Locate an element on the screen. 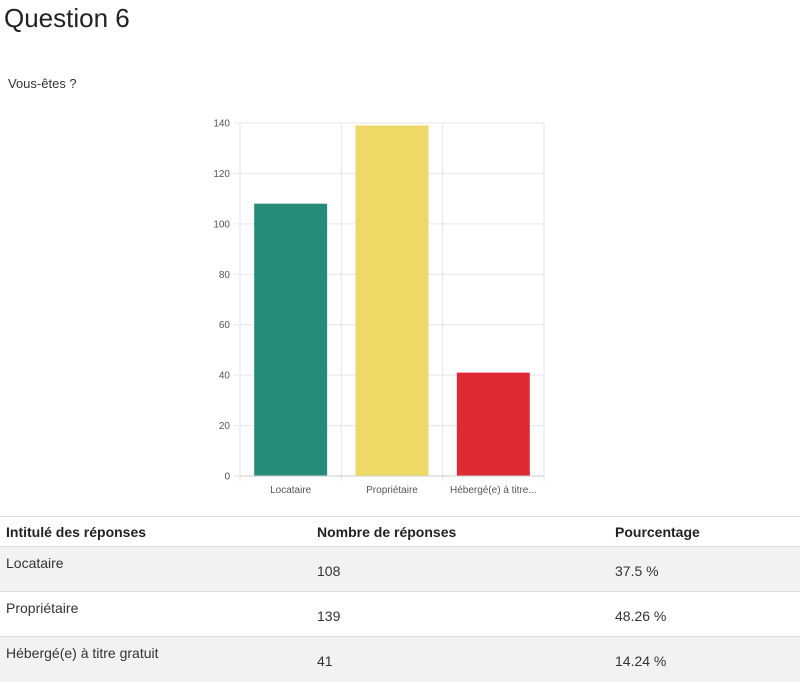  table-row: Propriétaire 139 48.26 % is located at coordinates (400, 614).